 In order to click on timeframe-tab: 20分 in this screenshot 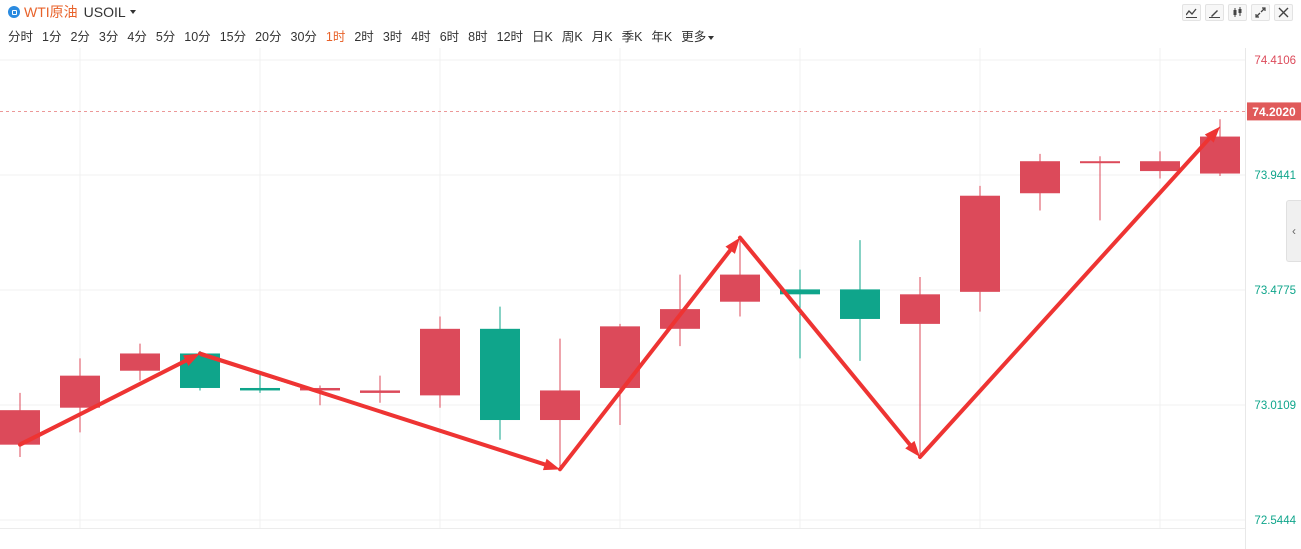, I will do `click(268, 37)`.